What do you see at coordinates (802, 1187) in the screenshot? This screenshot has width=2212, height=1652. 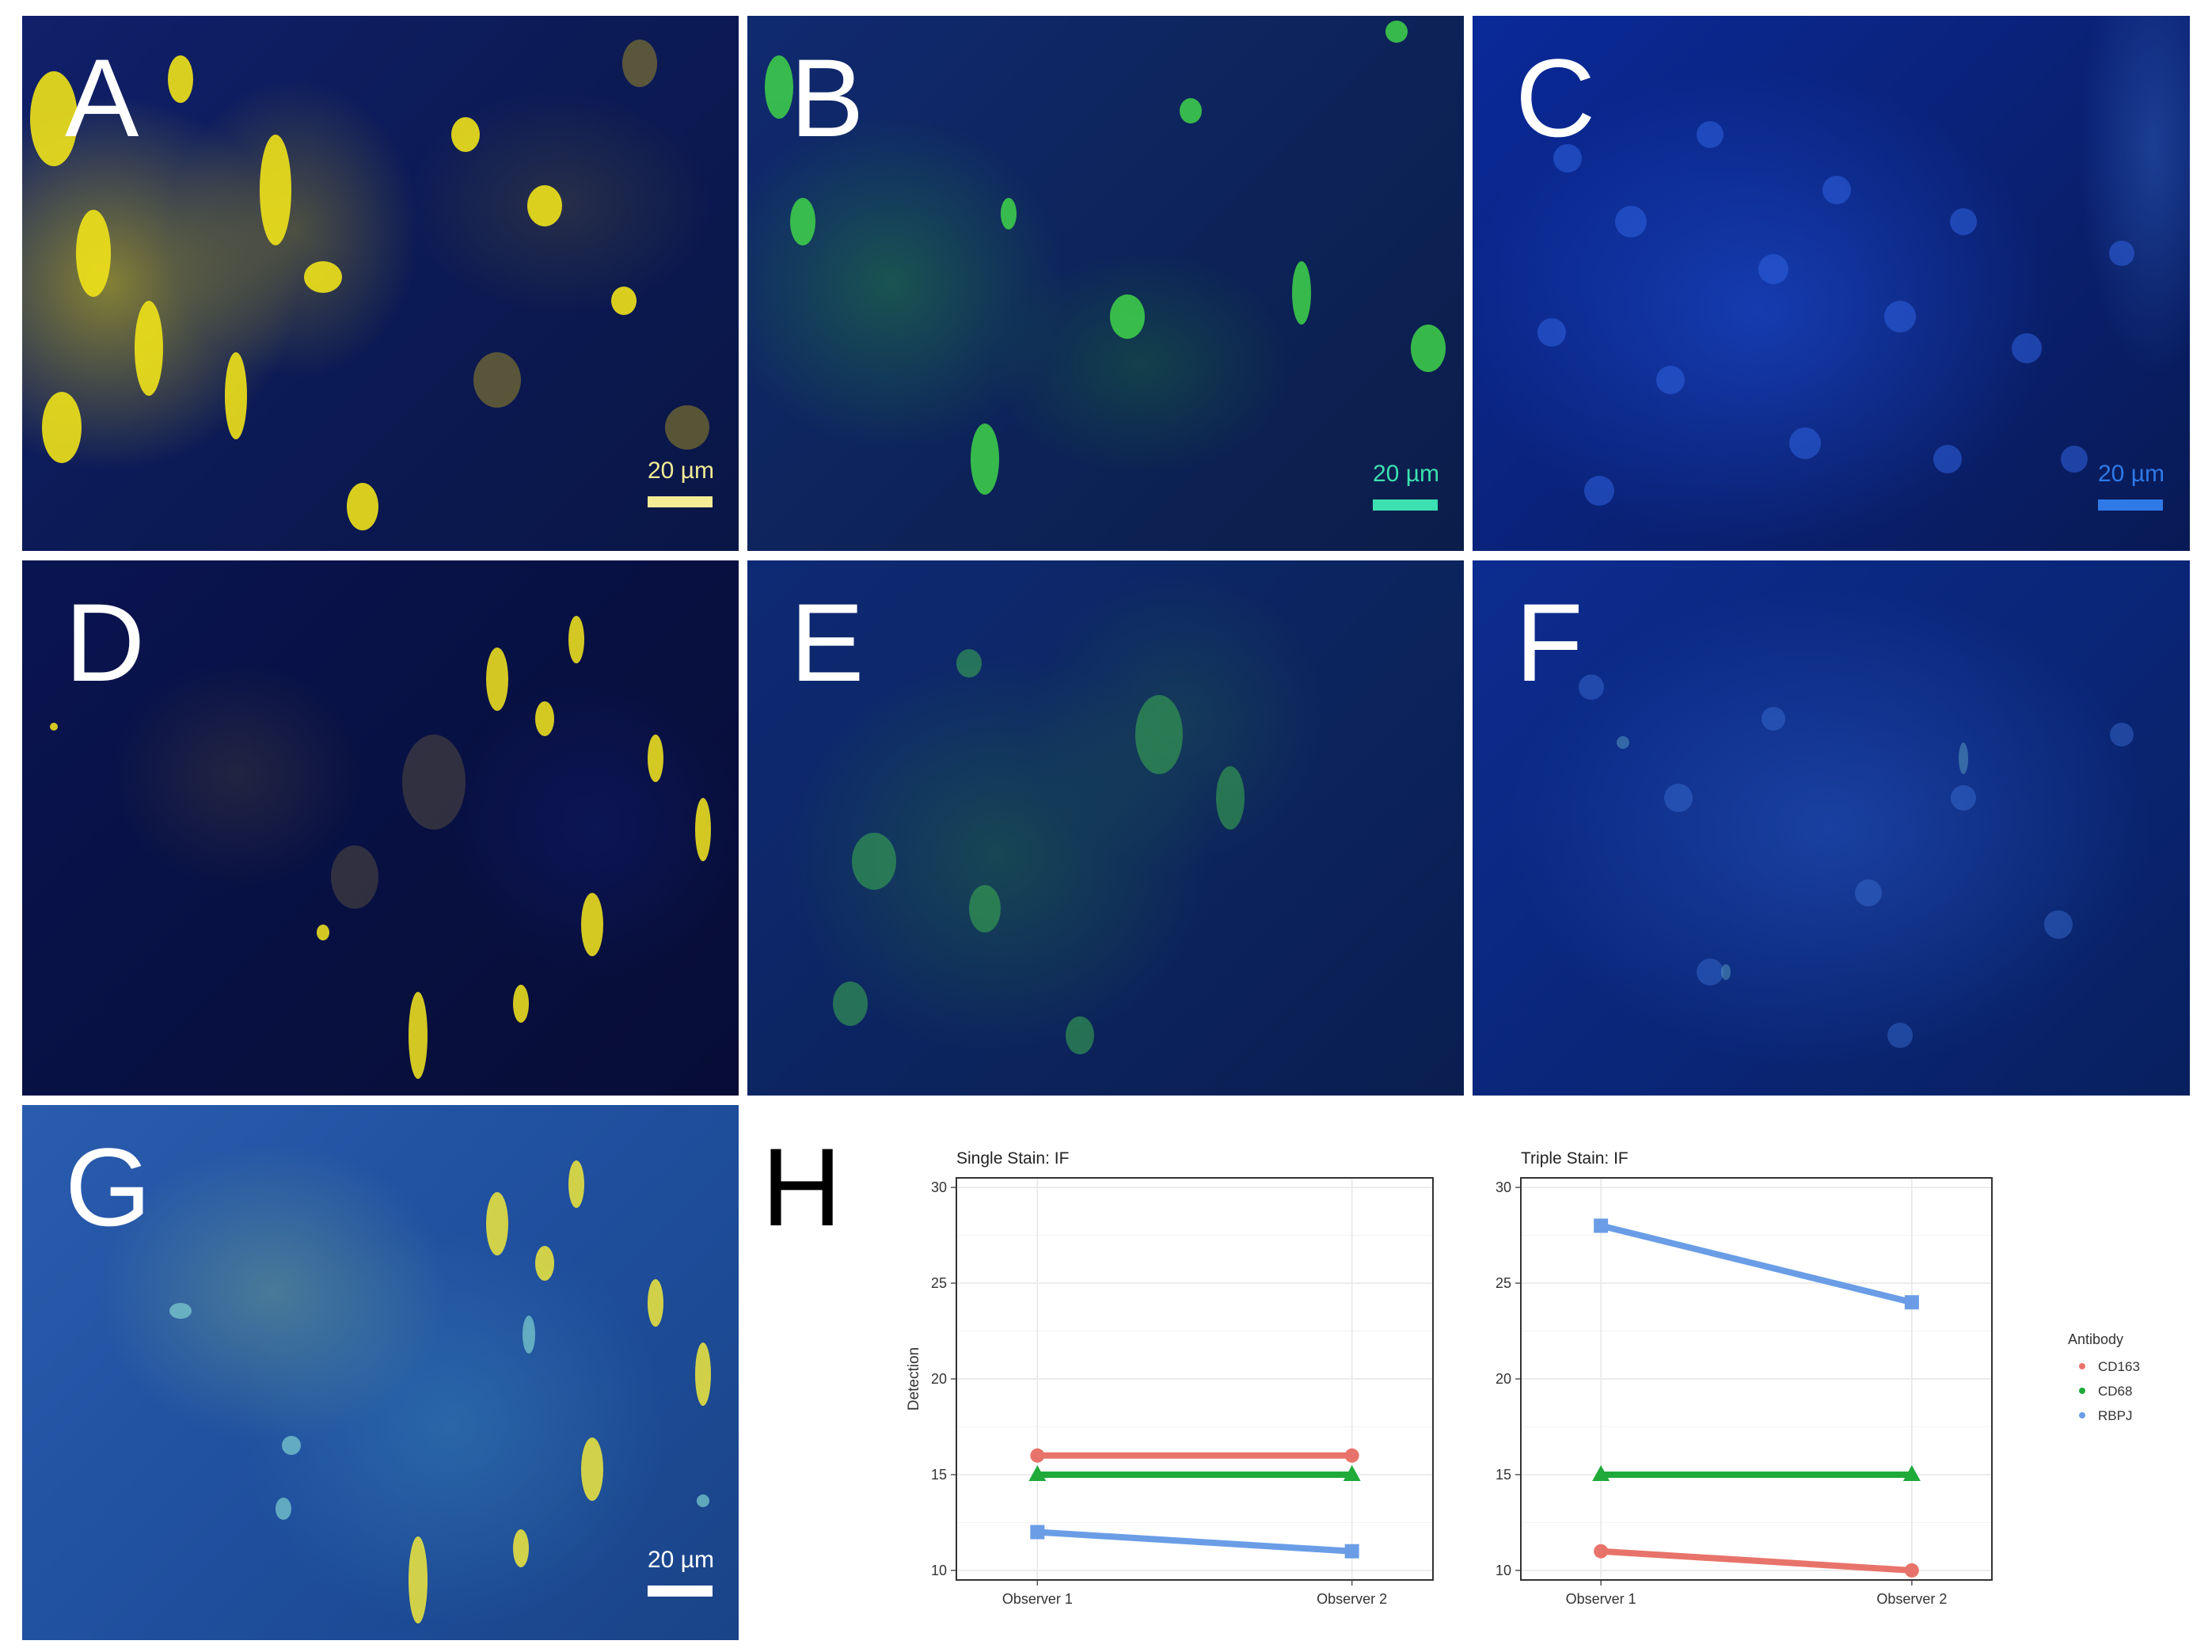 I see `panel-letter: H` at bounding box center [802, 1187].